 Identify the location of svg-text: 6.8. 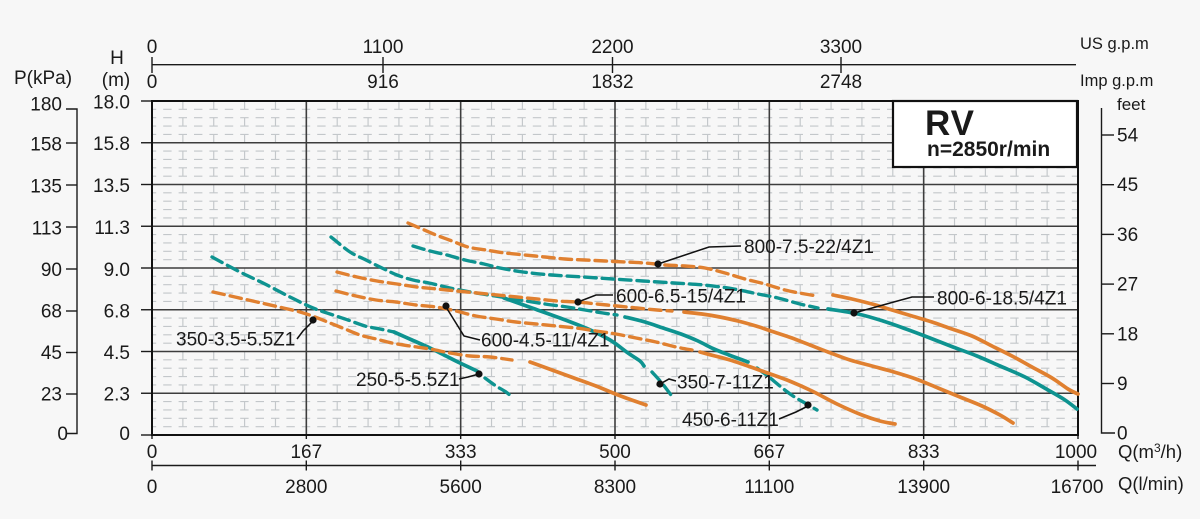
(117, 312).